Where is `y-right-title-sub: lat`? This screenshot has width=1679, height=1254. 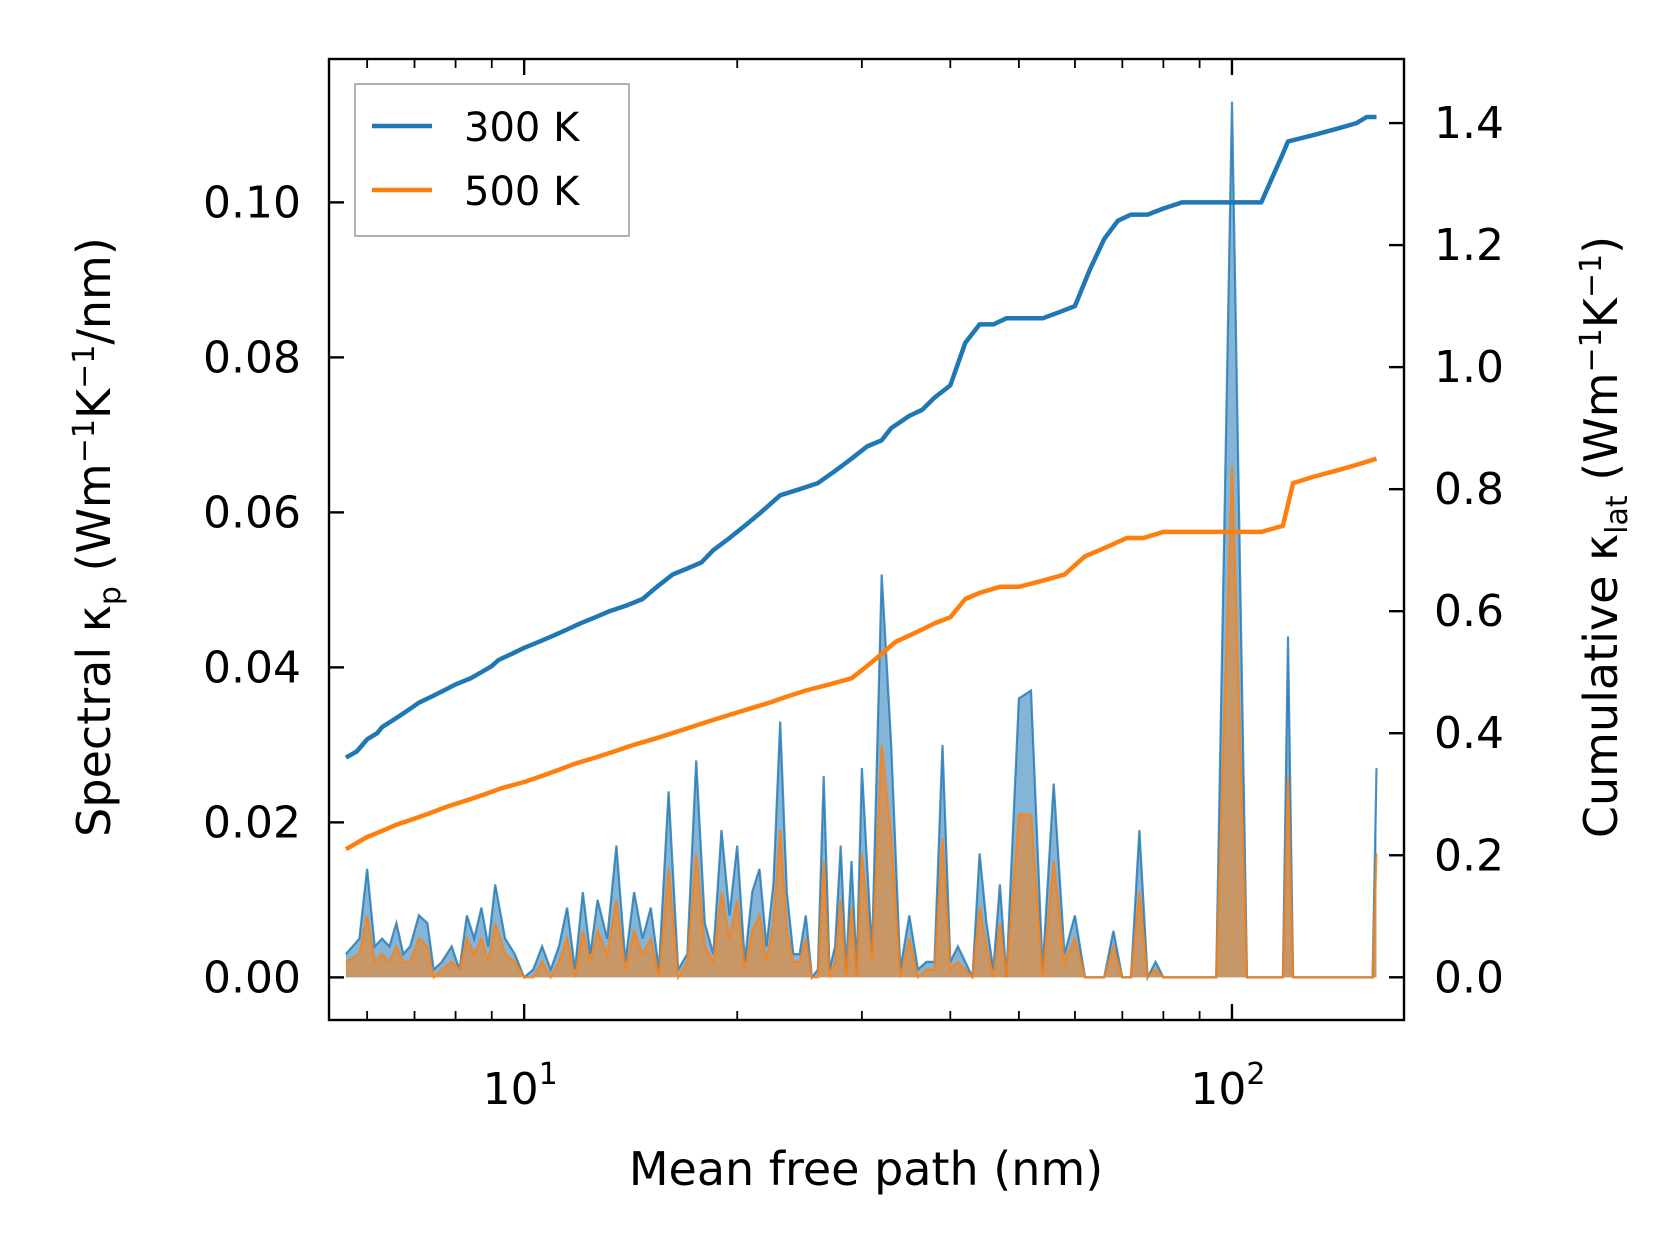 y-right-title-sub: lat is located at coordinates (1617, 514).